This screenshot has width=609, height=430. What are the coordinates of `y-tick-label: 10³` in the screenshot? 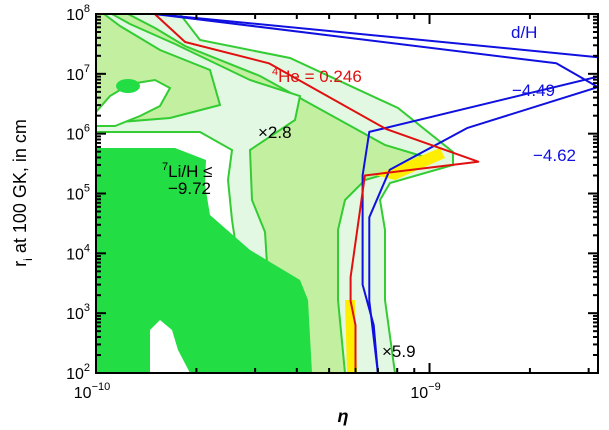 It's located at (78, 312).